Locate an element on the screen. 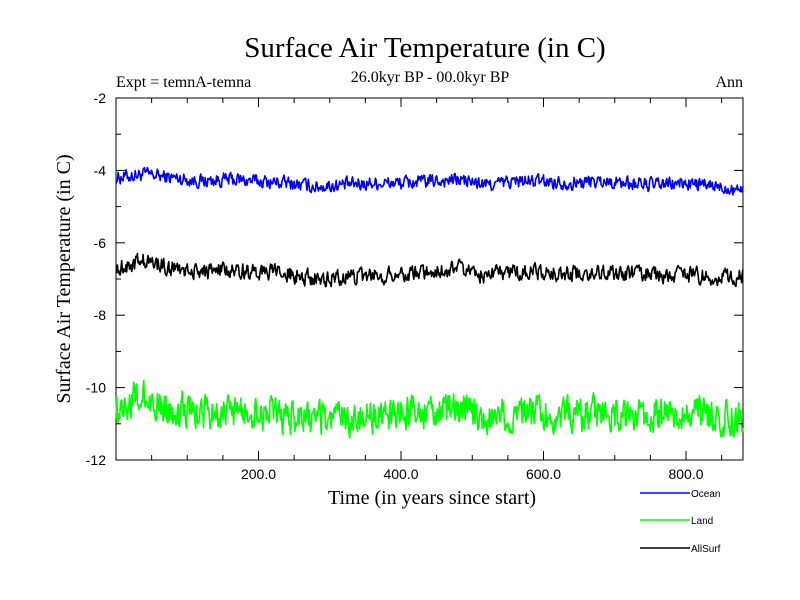 This screenshot has height=600, width=800. y-tick-label: -4 is located at coordinates (100, 170).